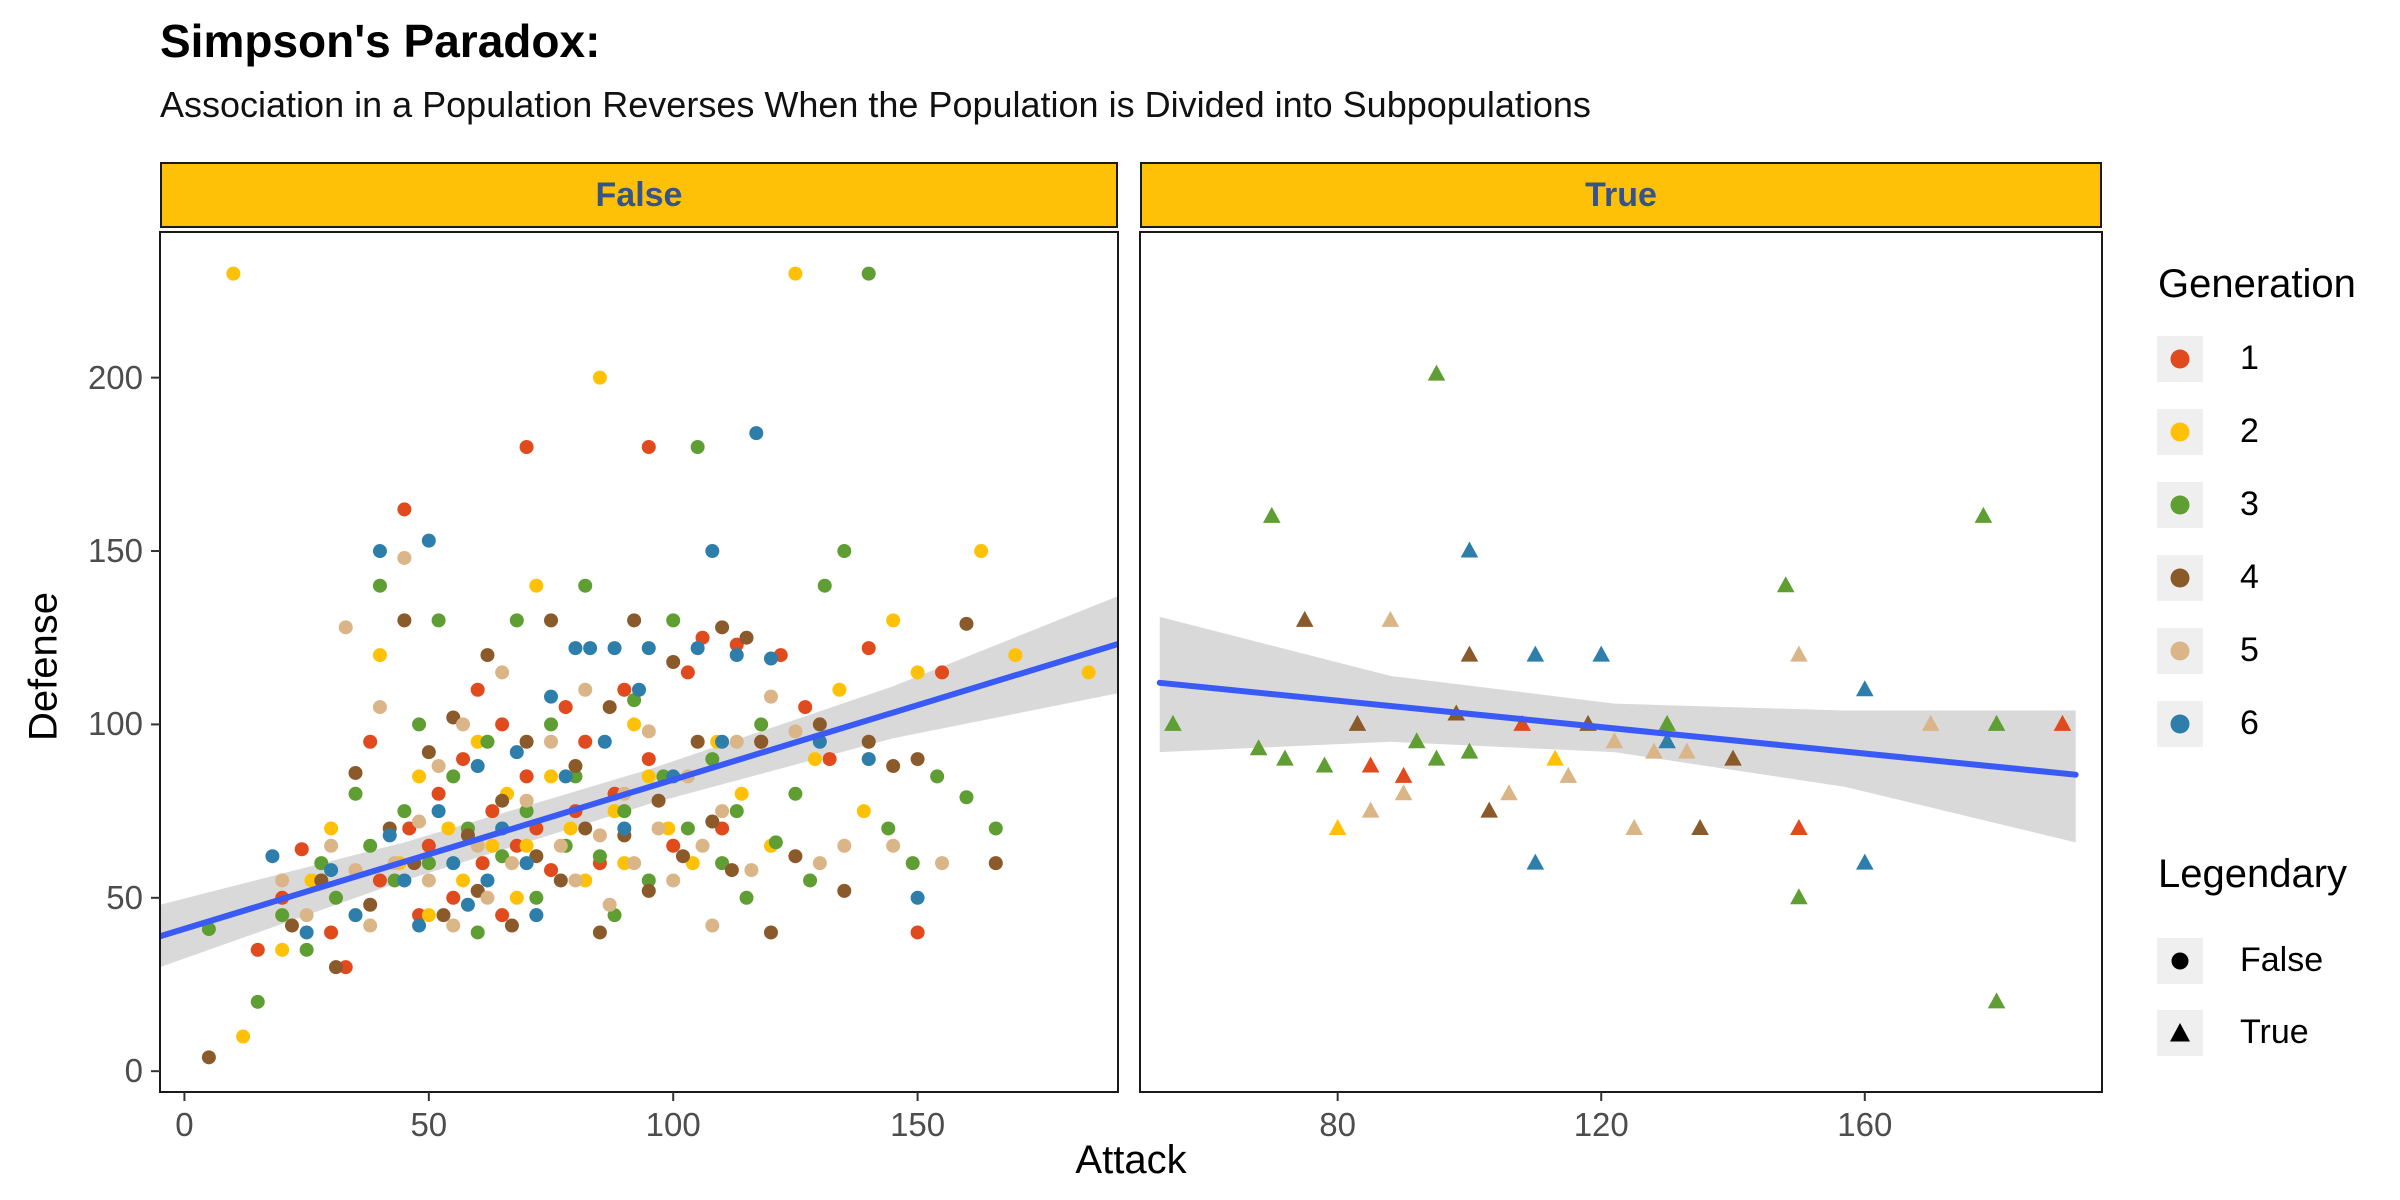  I want to click on legend-label-generation-5: 5, so click(2249, 650).